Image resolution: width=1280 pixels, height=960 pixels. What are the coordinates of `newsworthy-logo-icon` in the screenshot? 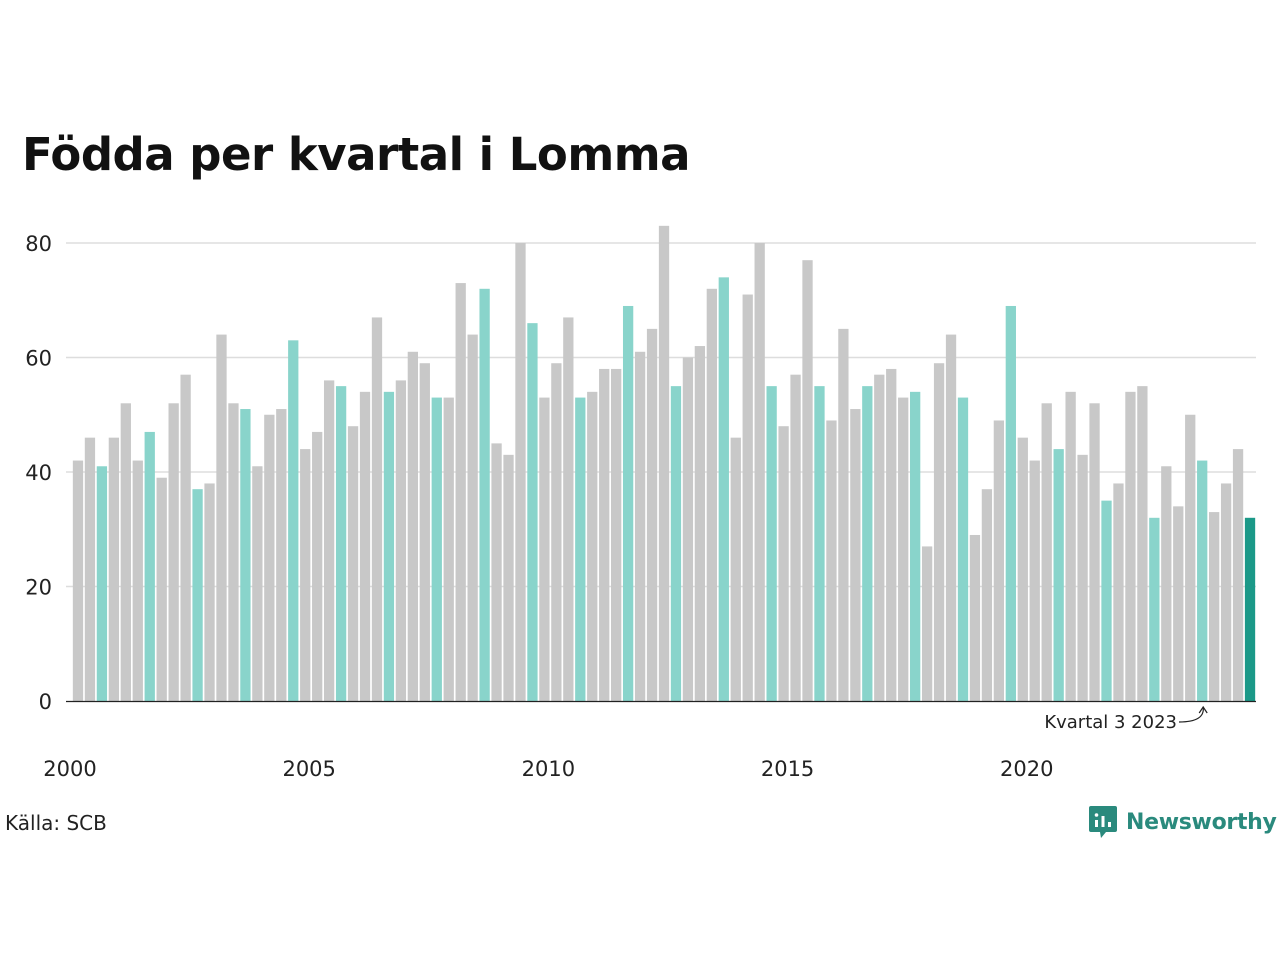 It's located at (1103, 822).